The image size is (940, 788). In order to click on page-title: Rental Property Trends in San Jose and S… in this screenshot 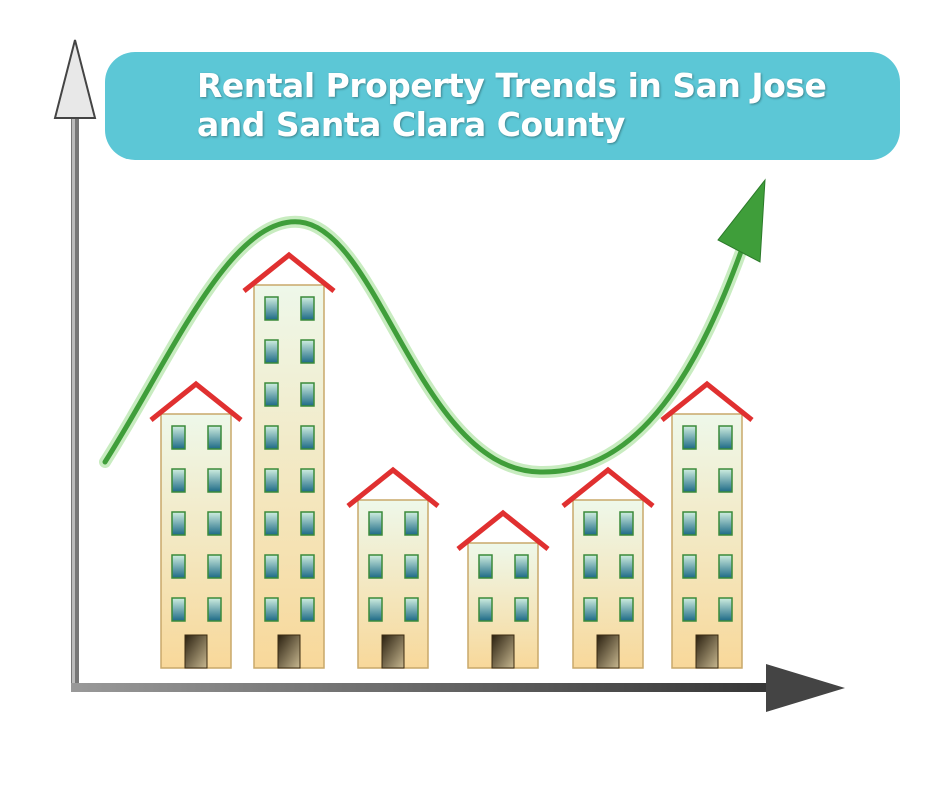, I will do `click(512, 105)`.